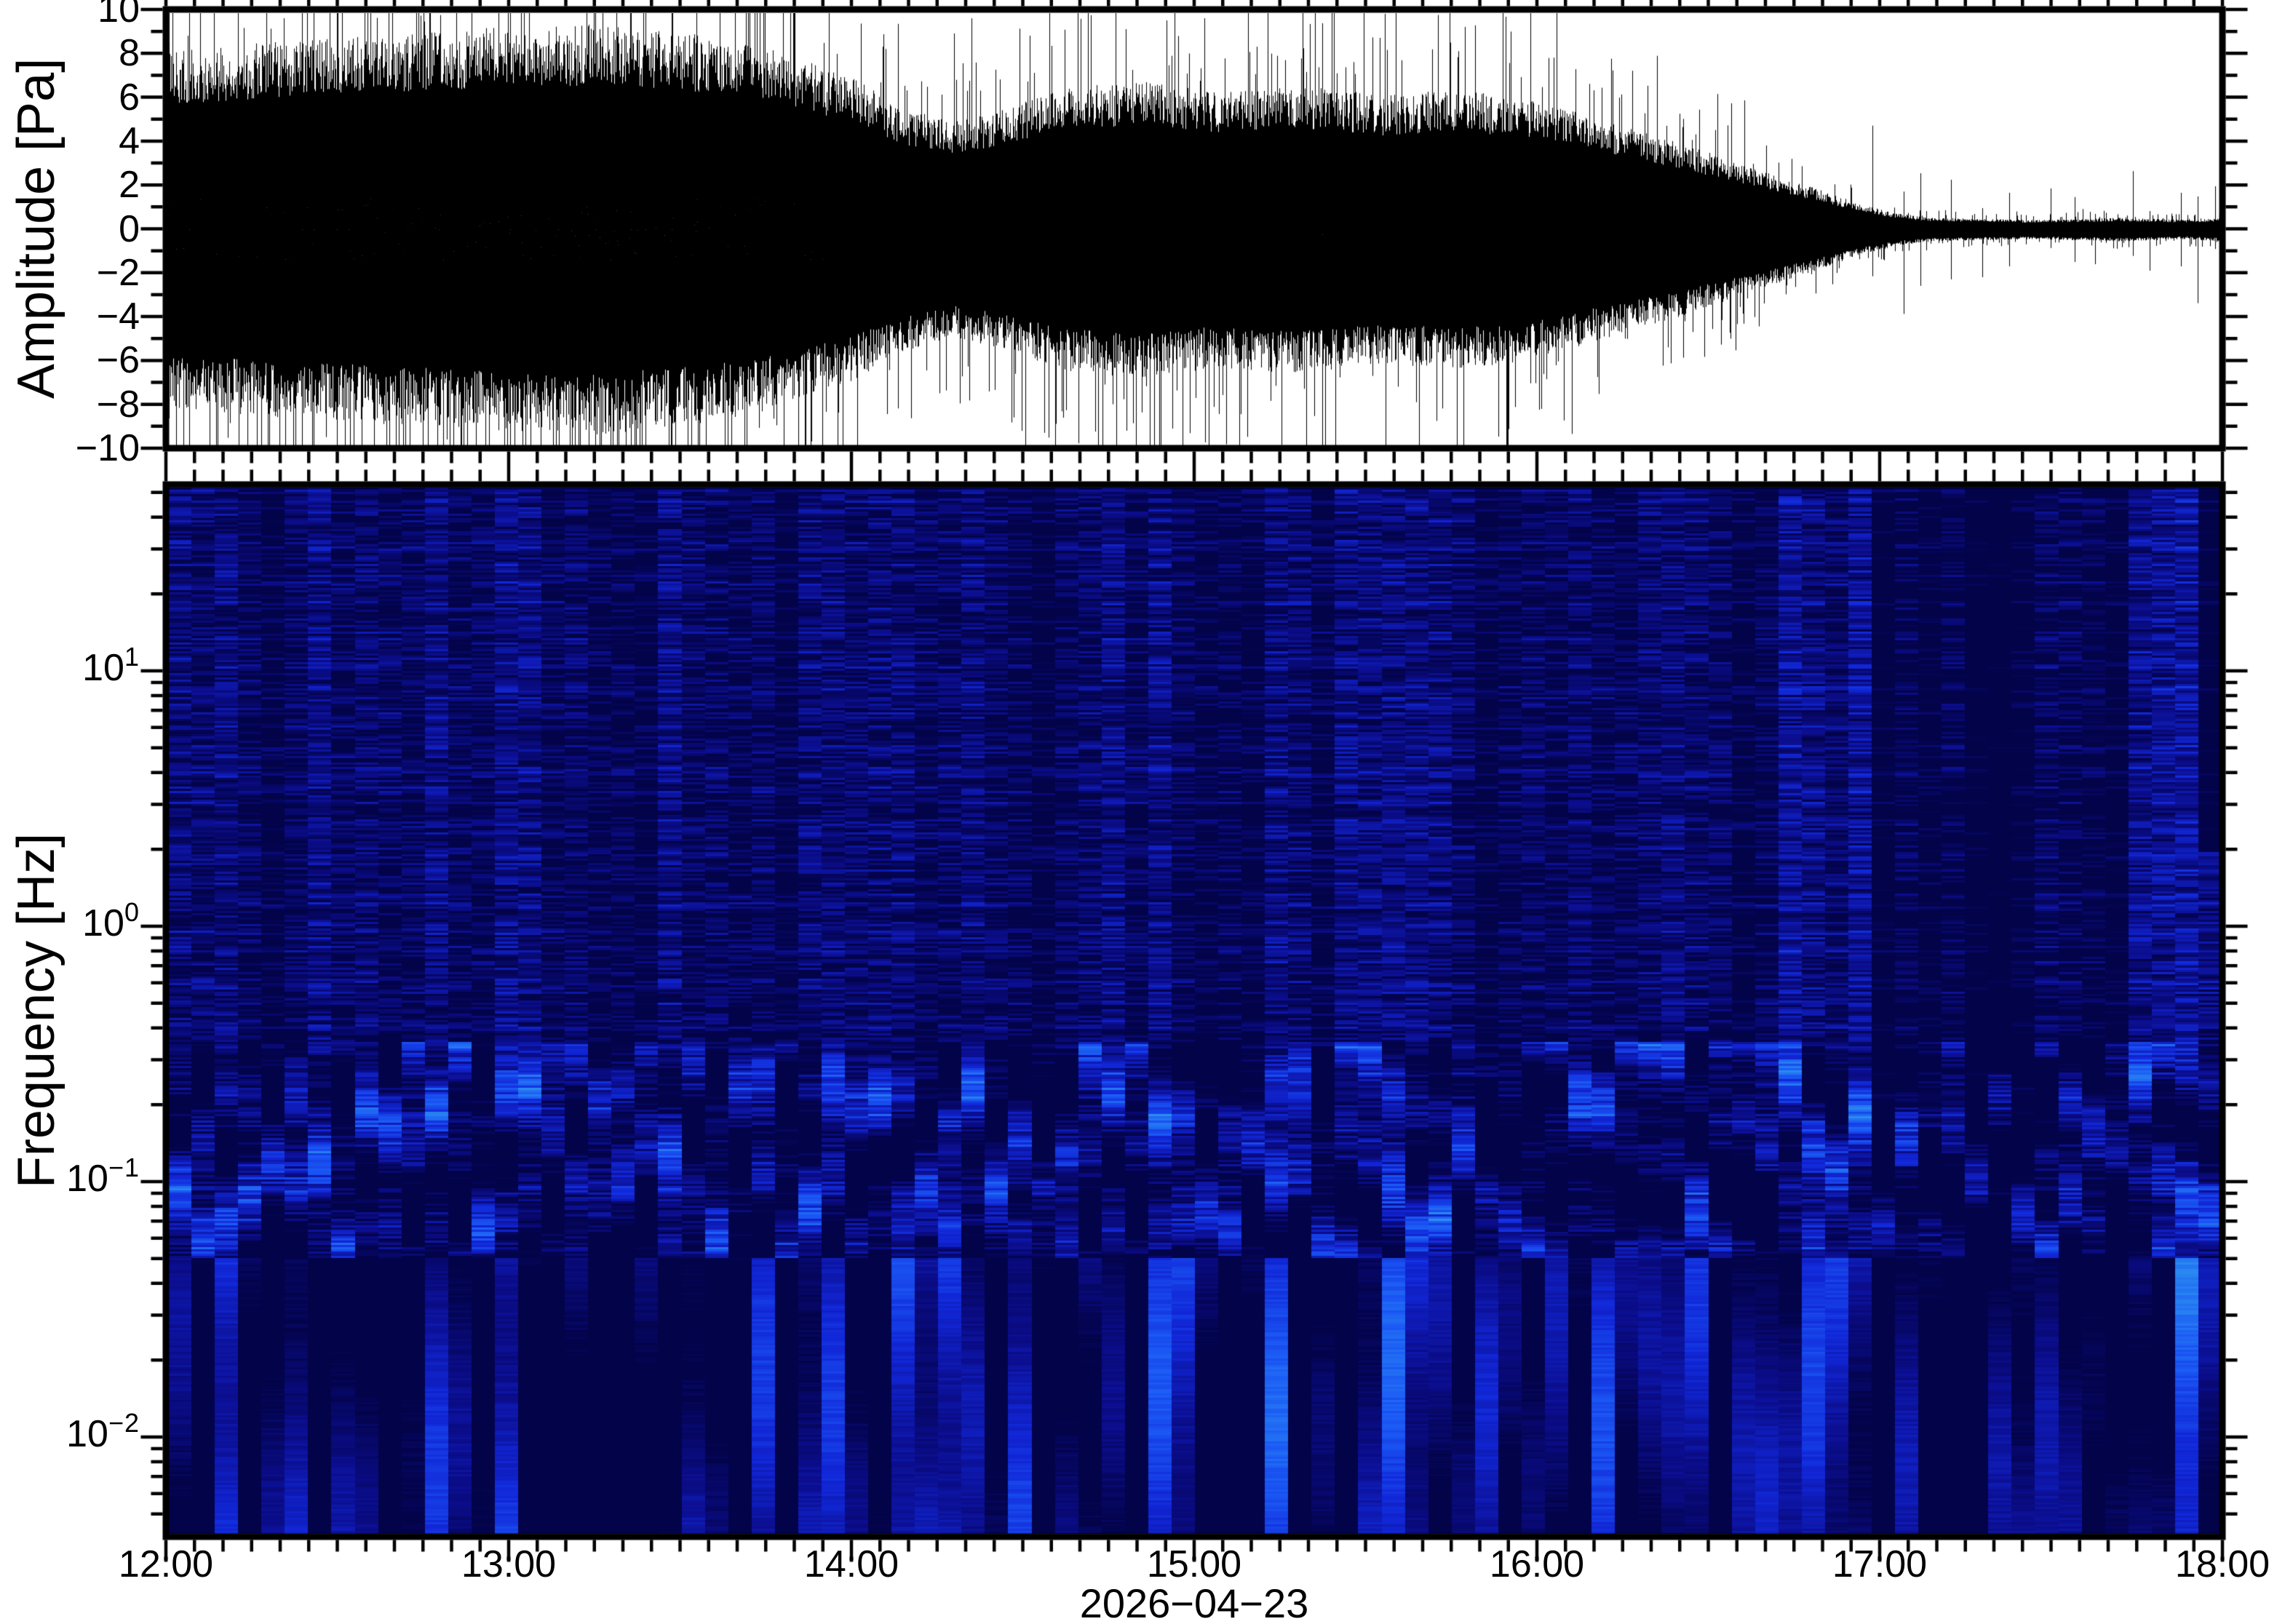  What do you see at coordinates (70, 922) in the screenshot?
I see `frequency-tick-label: 100` at bounding box center [70, 922].